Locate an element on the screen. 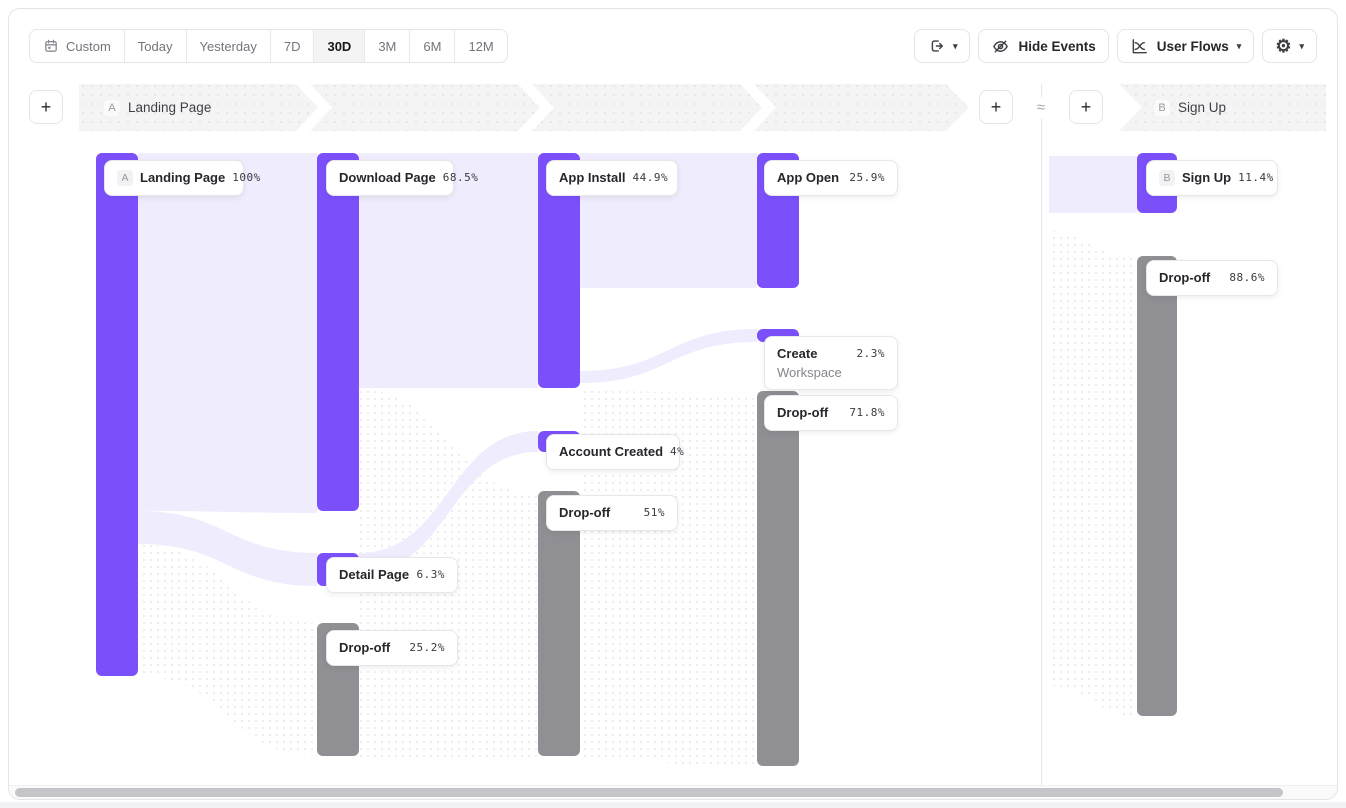 The width and height of the screenshot is (1346, 808). date-range-30d: 30D is located at coordinates (340, 46).